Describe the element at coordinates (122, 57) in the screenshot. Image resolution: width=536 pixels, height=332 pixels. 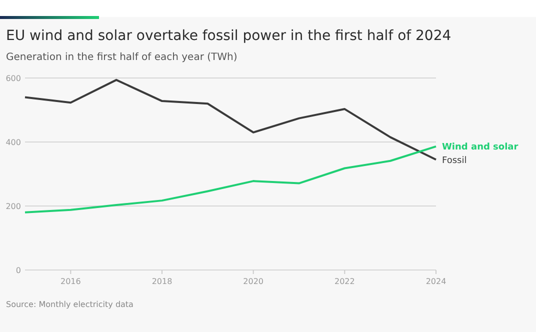
I see `chart-subtitle: Generation in the first half of each year (TWh)` at that location.